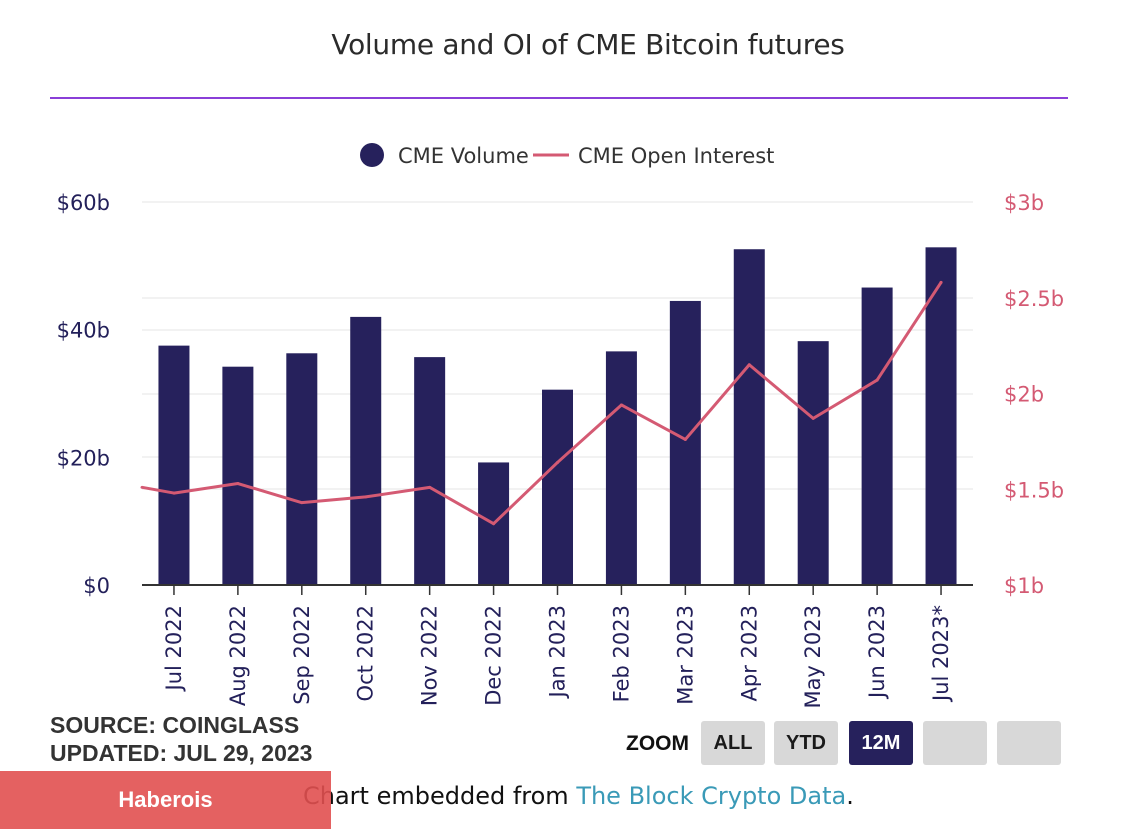 This screenshot has height=830, width=1130. I want to click on x-tick-label: Jun 2023, so click(877, 652).